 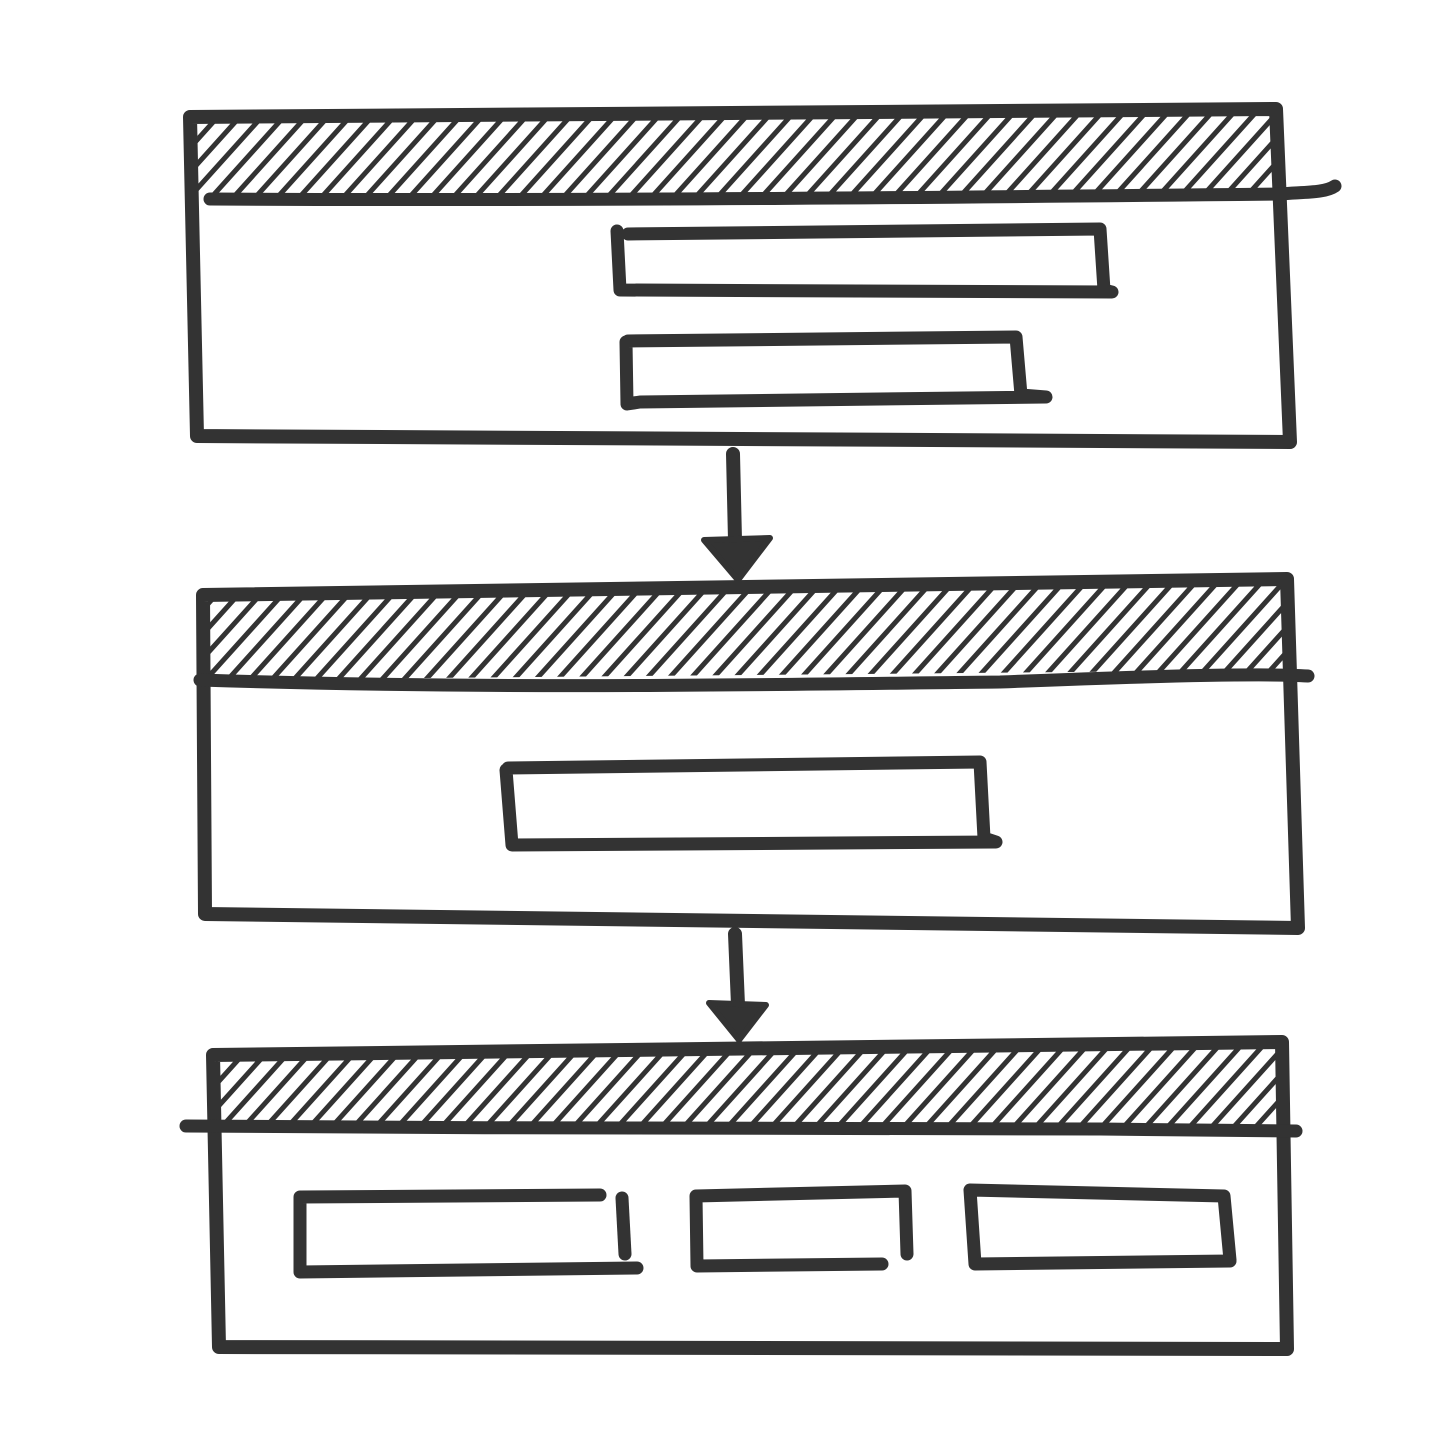 What do you see at coordinates (623, 1226) in the screenshot?
I see `content-block-stroke` at bounding box center [623, 1226].